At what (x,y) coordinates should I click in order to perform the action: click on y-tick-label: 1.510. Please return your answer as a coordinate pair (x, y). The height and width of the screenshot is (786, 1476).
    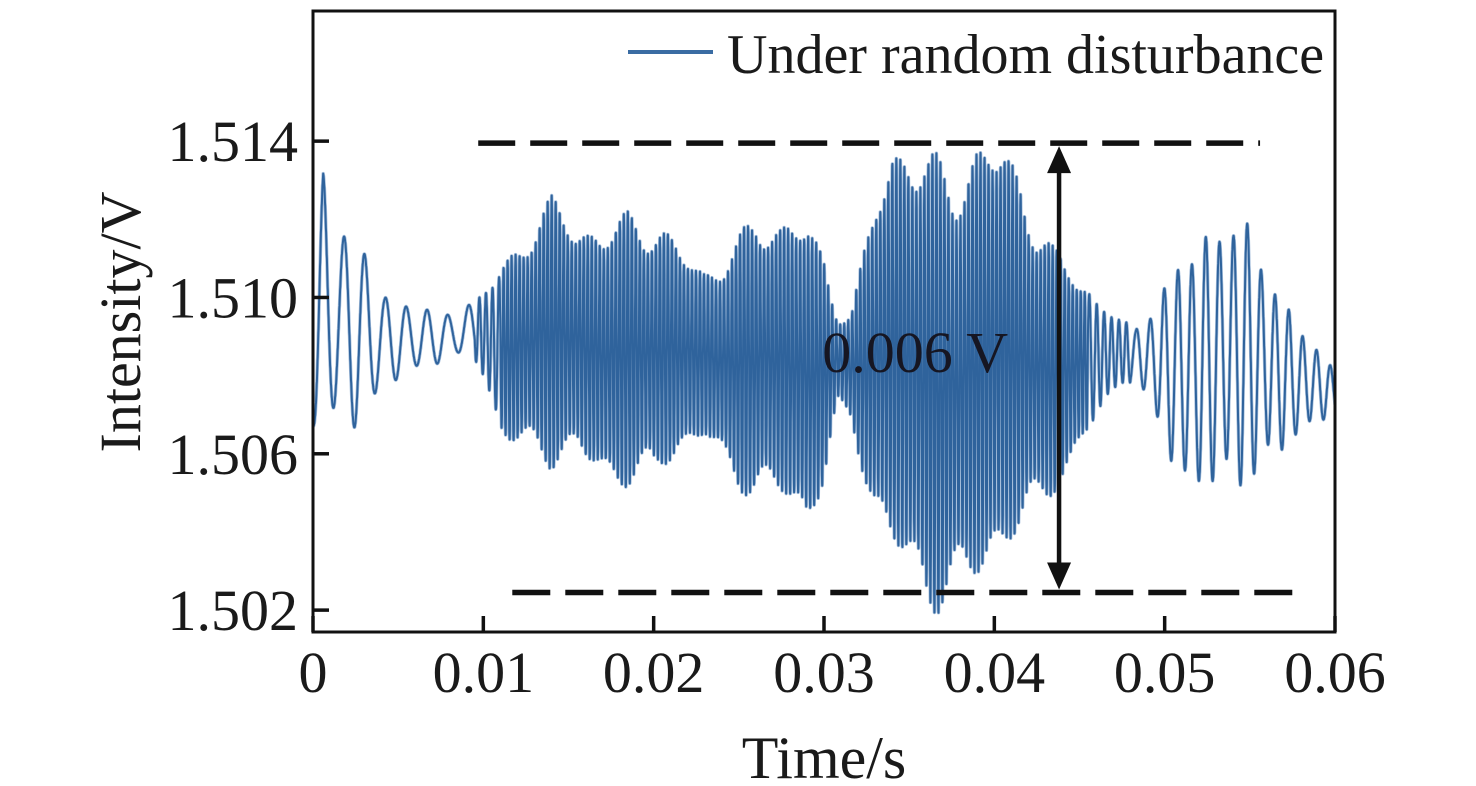
    Looking at the image, I should click on (233, 297).